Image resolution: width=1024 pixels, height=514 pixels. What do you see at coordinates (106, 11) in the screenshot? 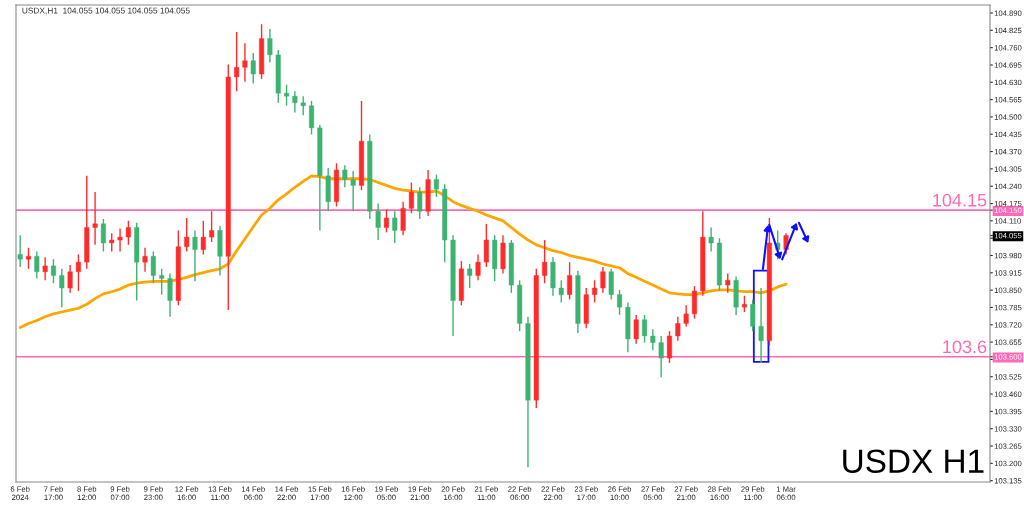
I see `chart-title: USDX,H1 104.055 104.055 104.055 104.055` at bounding box center [106, 11].